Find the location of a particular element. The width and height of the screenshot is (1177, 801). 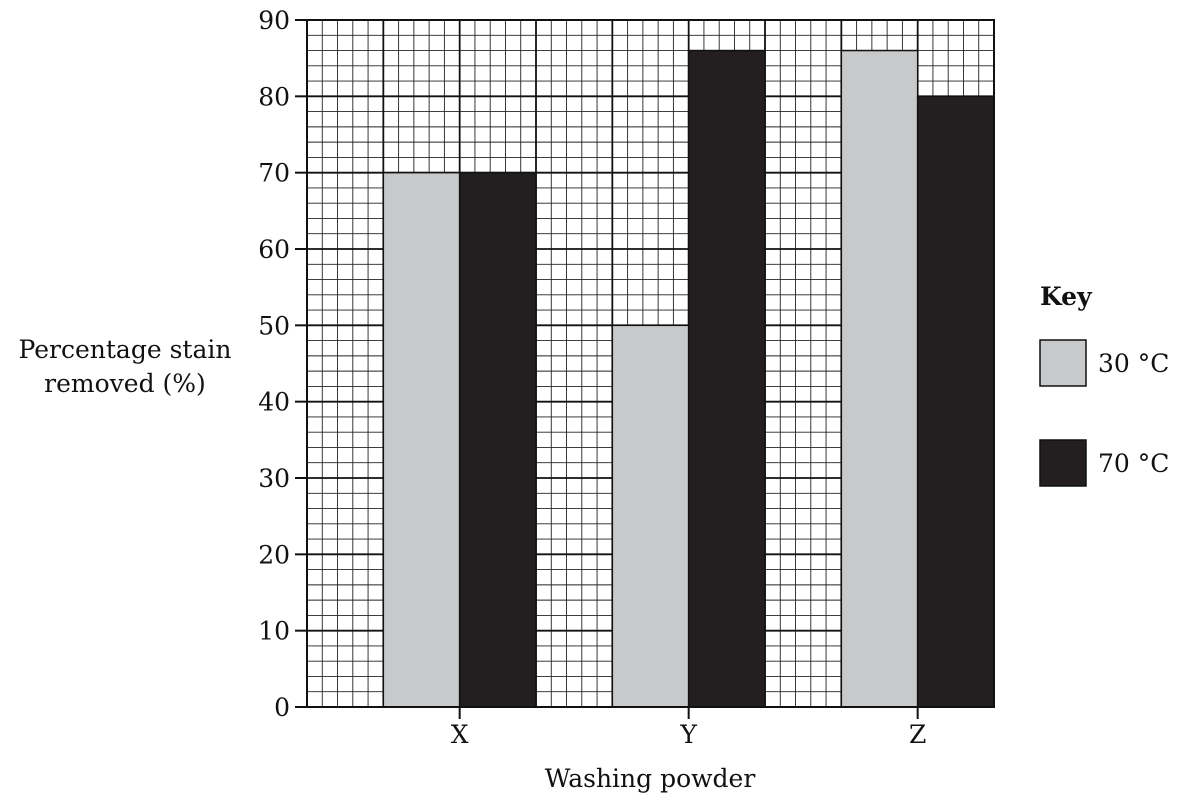

x-axis: X Y Z is located at coordinates (688, 728).